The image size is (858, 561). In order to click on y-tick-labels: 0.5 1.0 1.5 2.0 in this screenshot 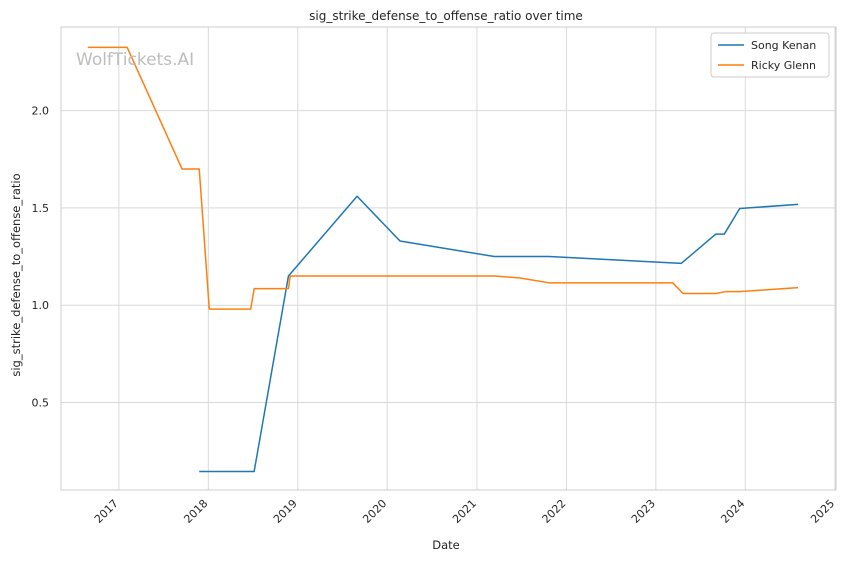, I will do `click(41, 257)`.